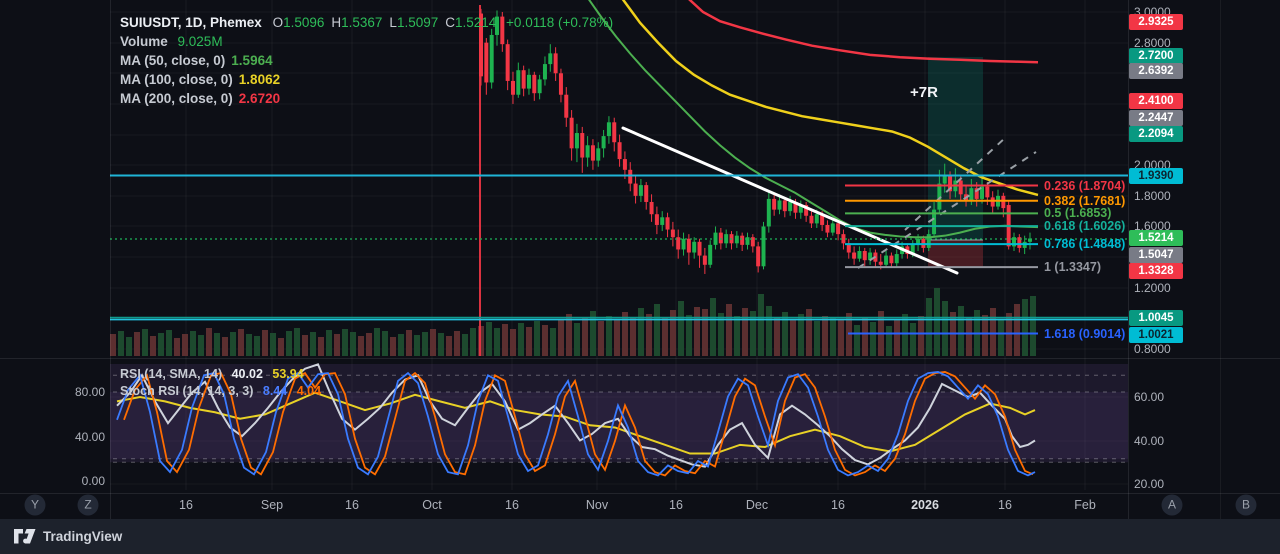 The image size is (1280, 554). I want to click on time-axis-border, so click(640, 493).